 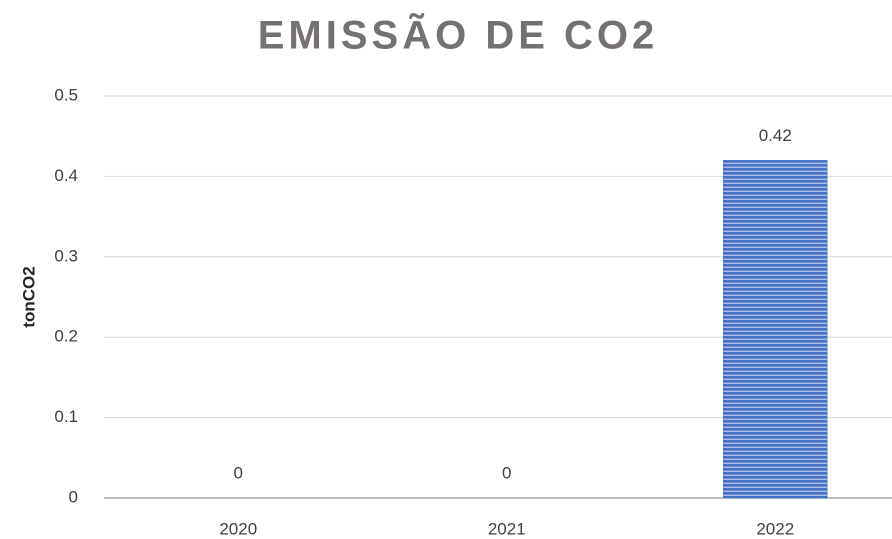 What do you see at coordinates (66, 255) in the screenshot?
I see `y-tick-label: 0.3` at bounding box center [66, 255].